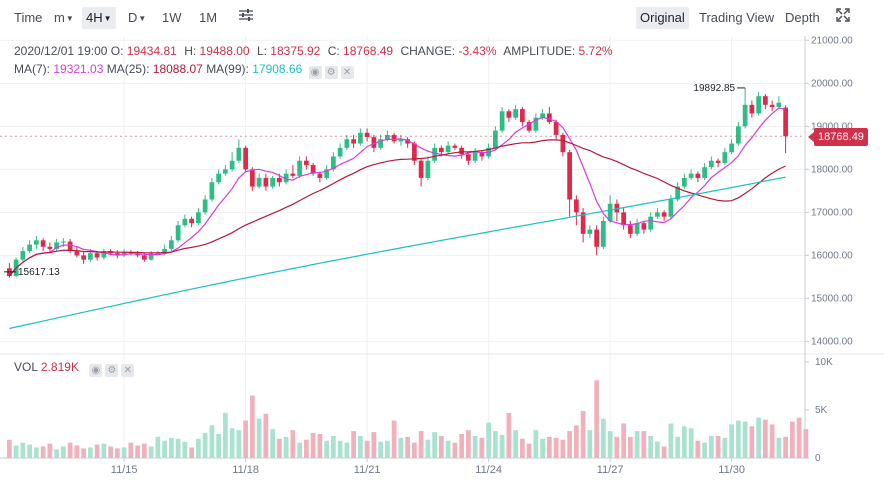  What do you see at coordinates (190, 51) in the screenshot?
I see `high-label: H:` at bounding box center [190, 51].